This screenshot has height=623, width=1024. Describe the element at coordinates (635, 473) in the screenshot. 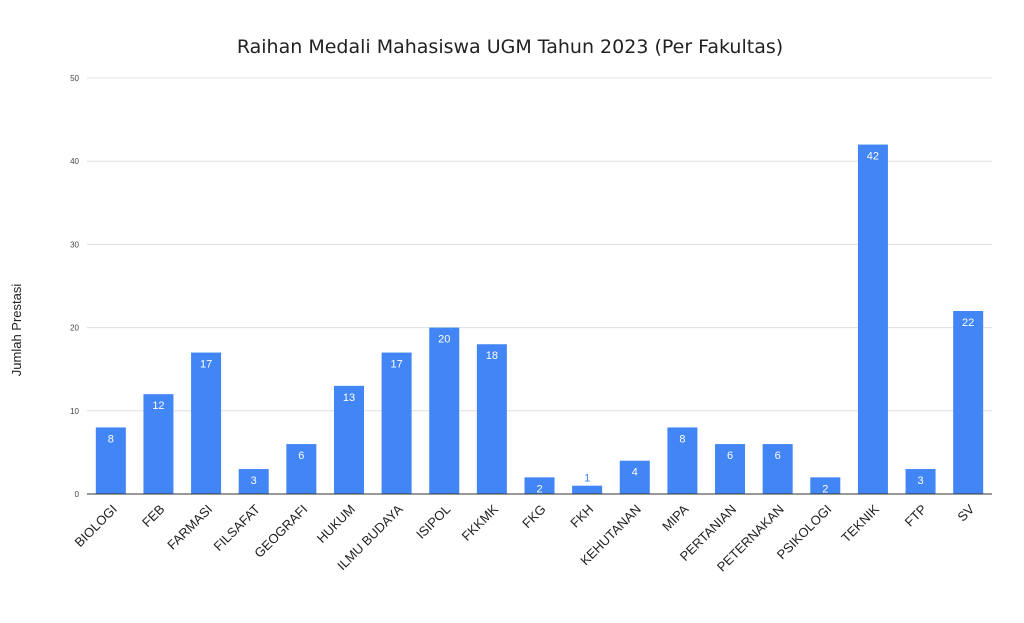

I see `data-label: 4` at that location.